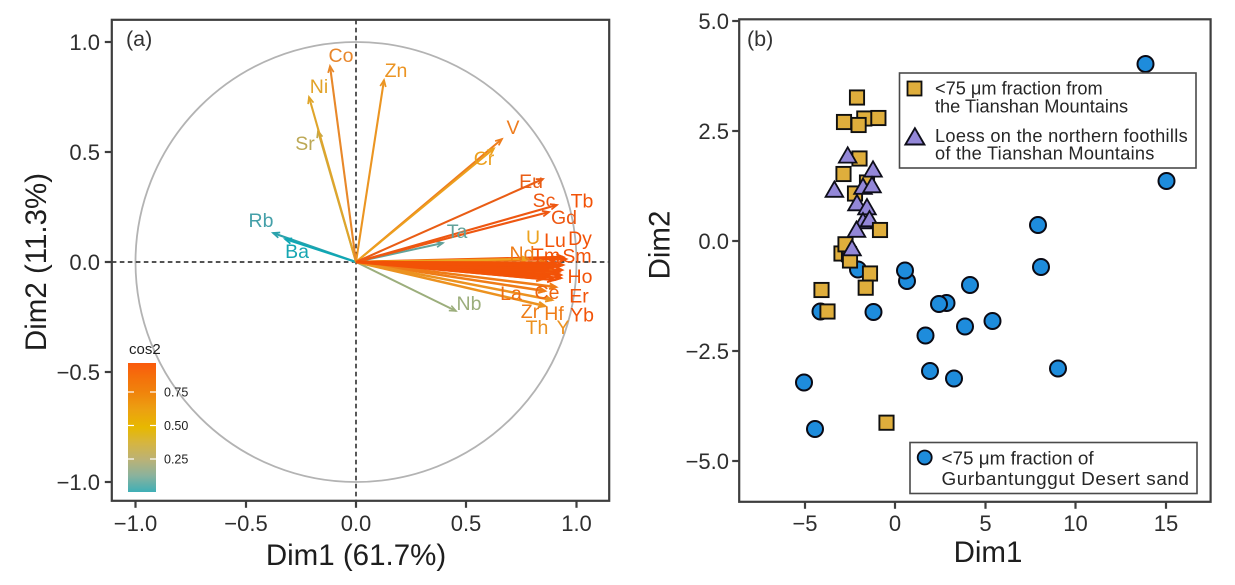  I want to click on svg-text: <75 μm fraction of, so click(1018, 459).